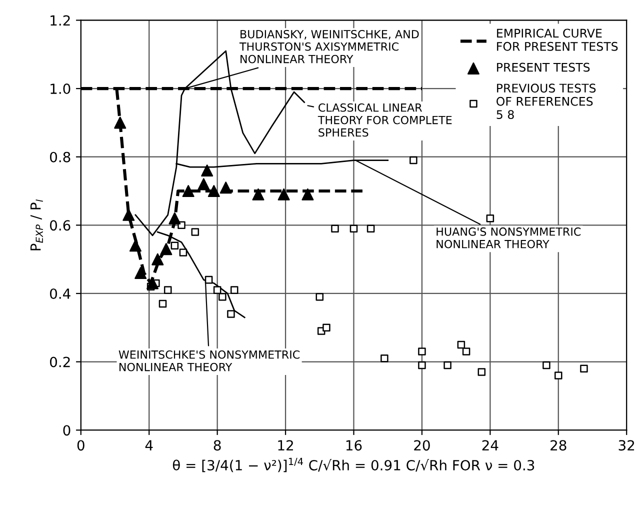  Describe the element at coordinates (80, 445) in the screenshot. I see `x-tick-label: 0` at that location.